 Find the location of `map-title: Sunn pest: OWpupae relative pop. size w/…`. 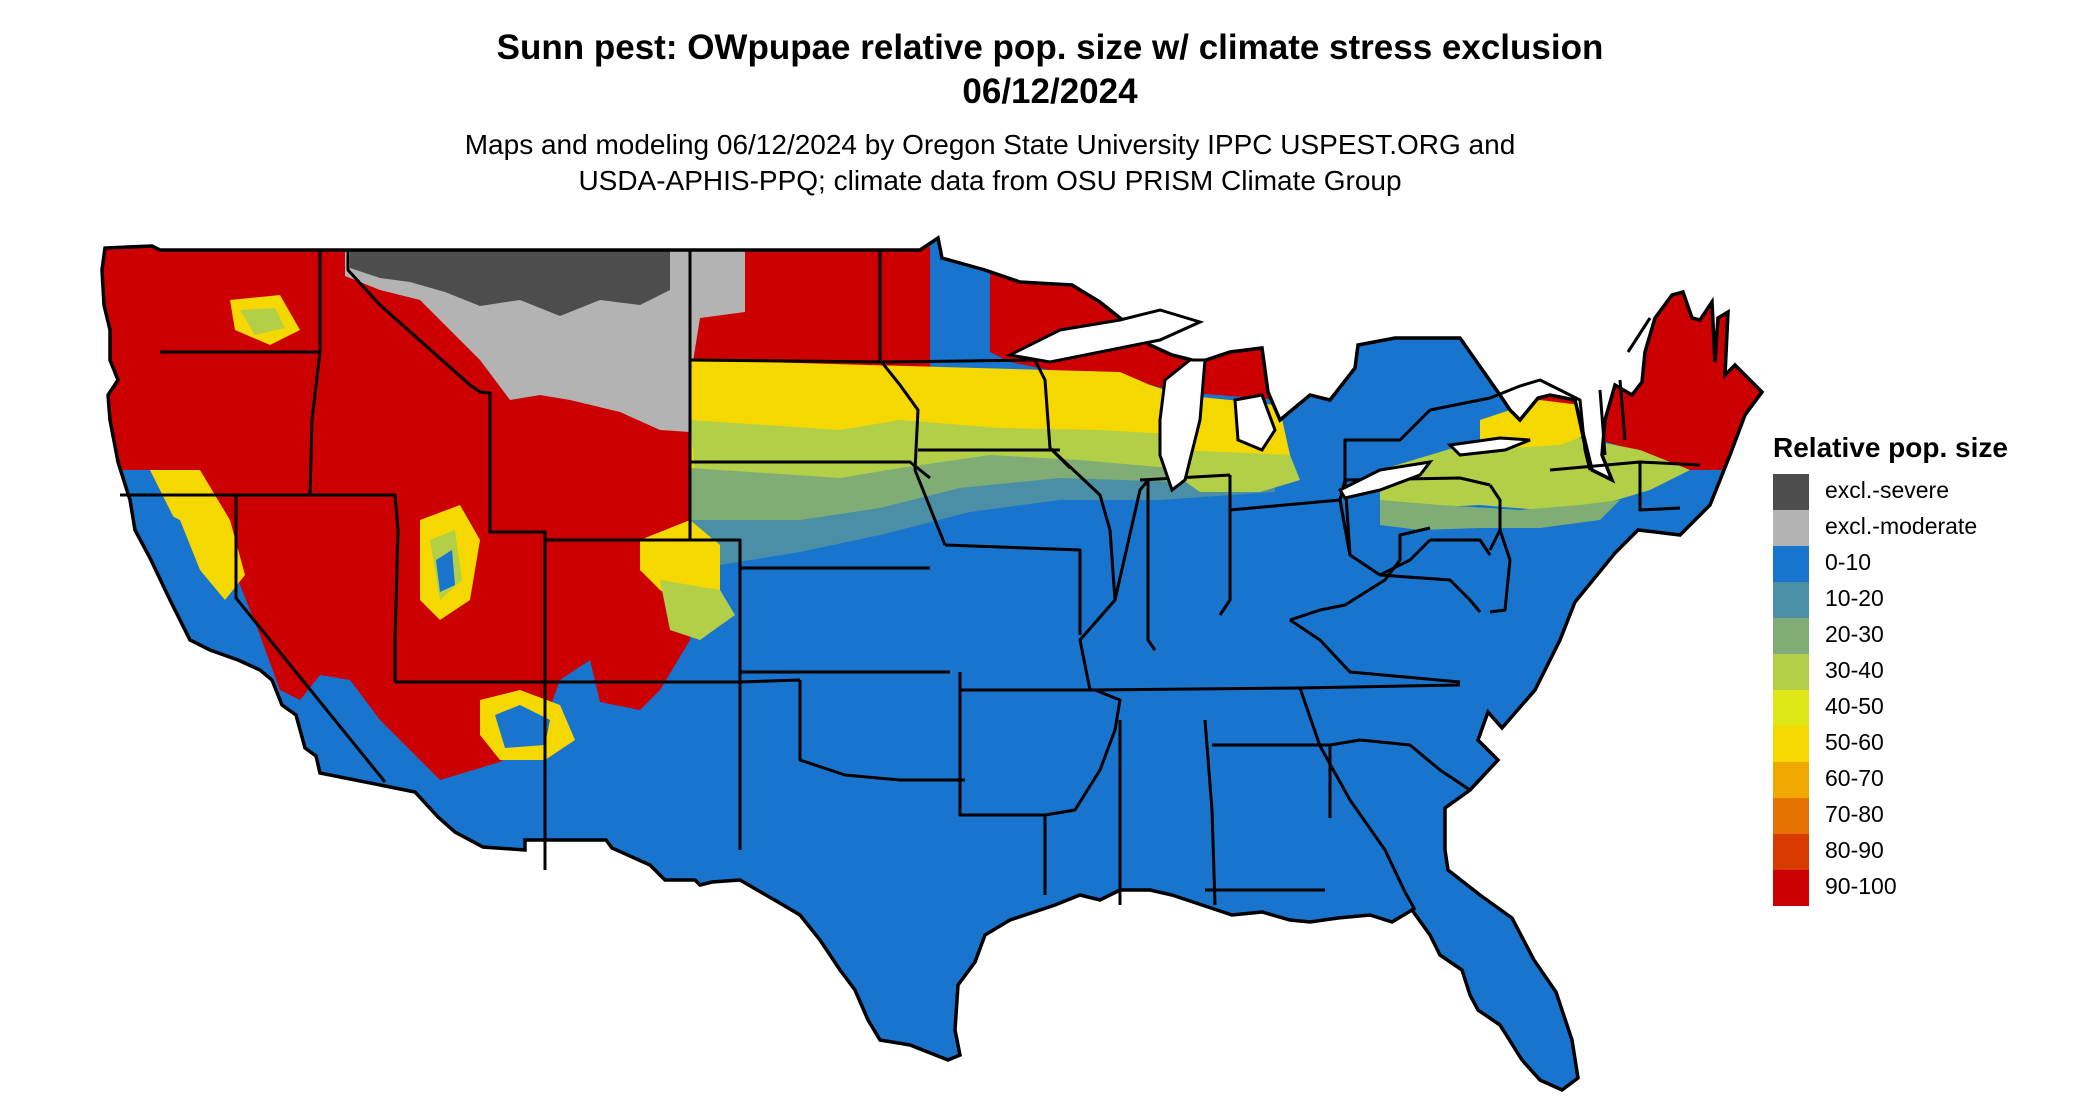

map-title: Sunn pest: OWpupae relative pop. size w/… is located at coordinates (1050, 70).